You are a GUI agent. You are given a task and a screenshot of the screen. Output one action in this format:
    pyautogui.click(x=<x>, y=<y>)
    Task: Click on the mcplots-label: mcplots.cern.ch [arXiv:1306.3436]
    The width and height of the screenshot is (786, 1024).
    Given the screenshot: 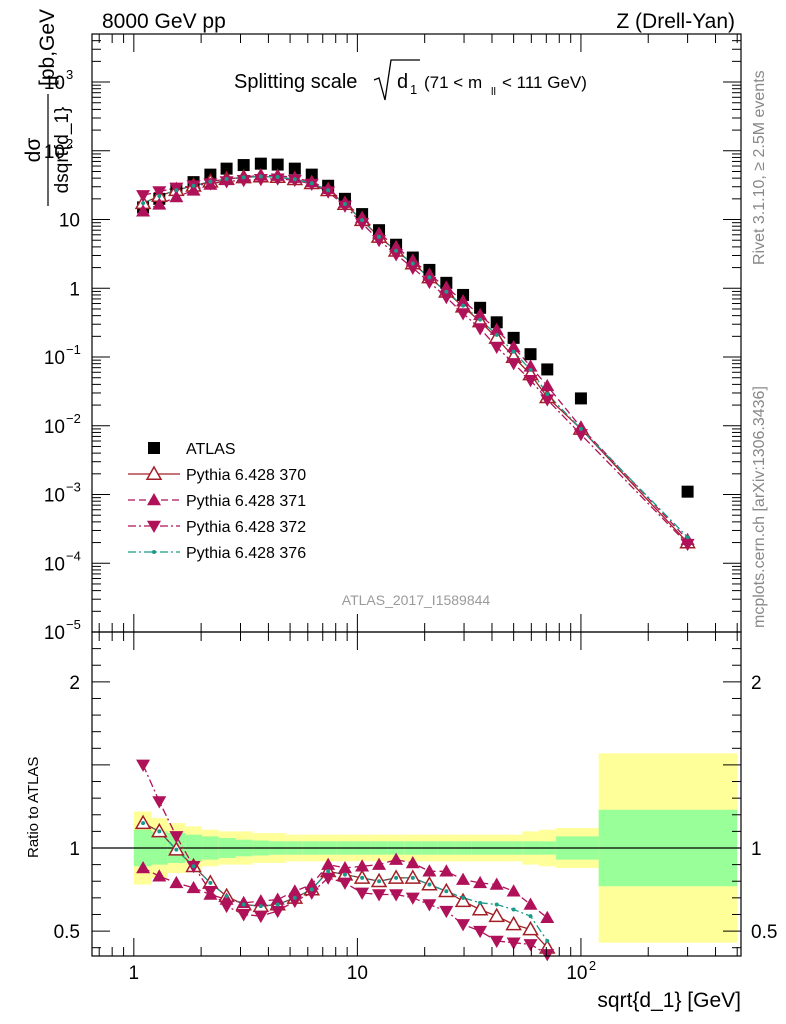 What is the action you would take?
    pyautogui.click(x=759, y=507)
    